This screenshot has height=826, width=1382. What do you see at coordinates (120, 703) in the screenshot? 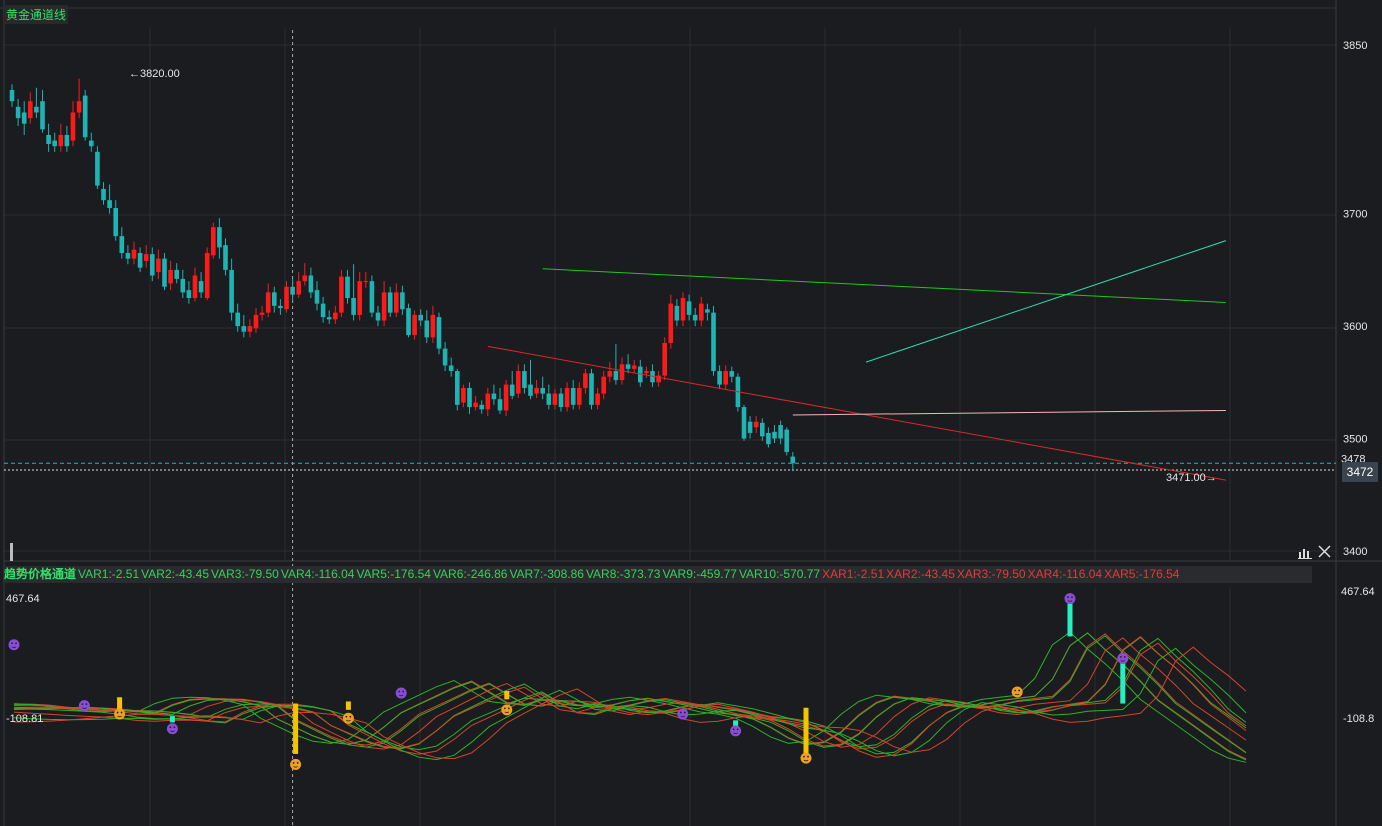
I see `signal-bar` at bounding box center [120, 703].